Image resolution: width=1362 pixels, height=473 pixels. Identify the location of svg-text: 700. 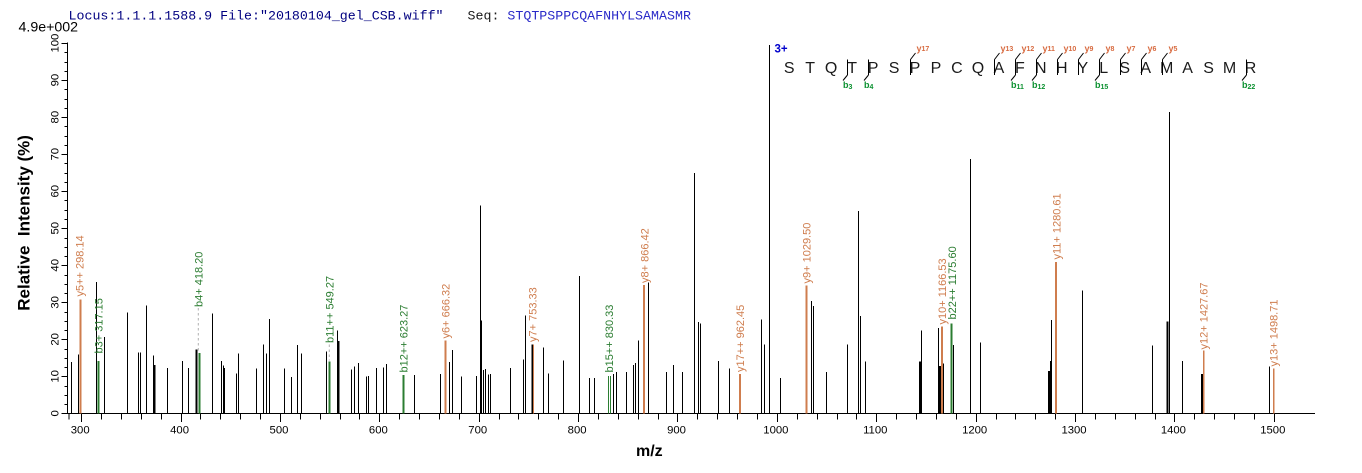
(477, 431).